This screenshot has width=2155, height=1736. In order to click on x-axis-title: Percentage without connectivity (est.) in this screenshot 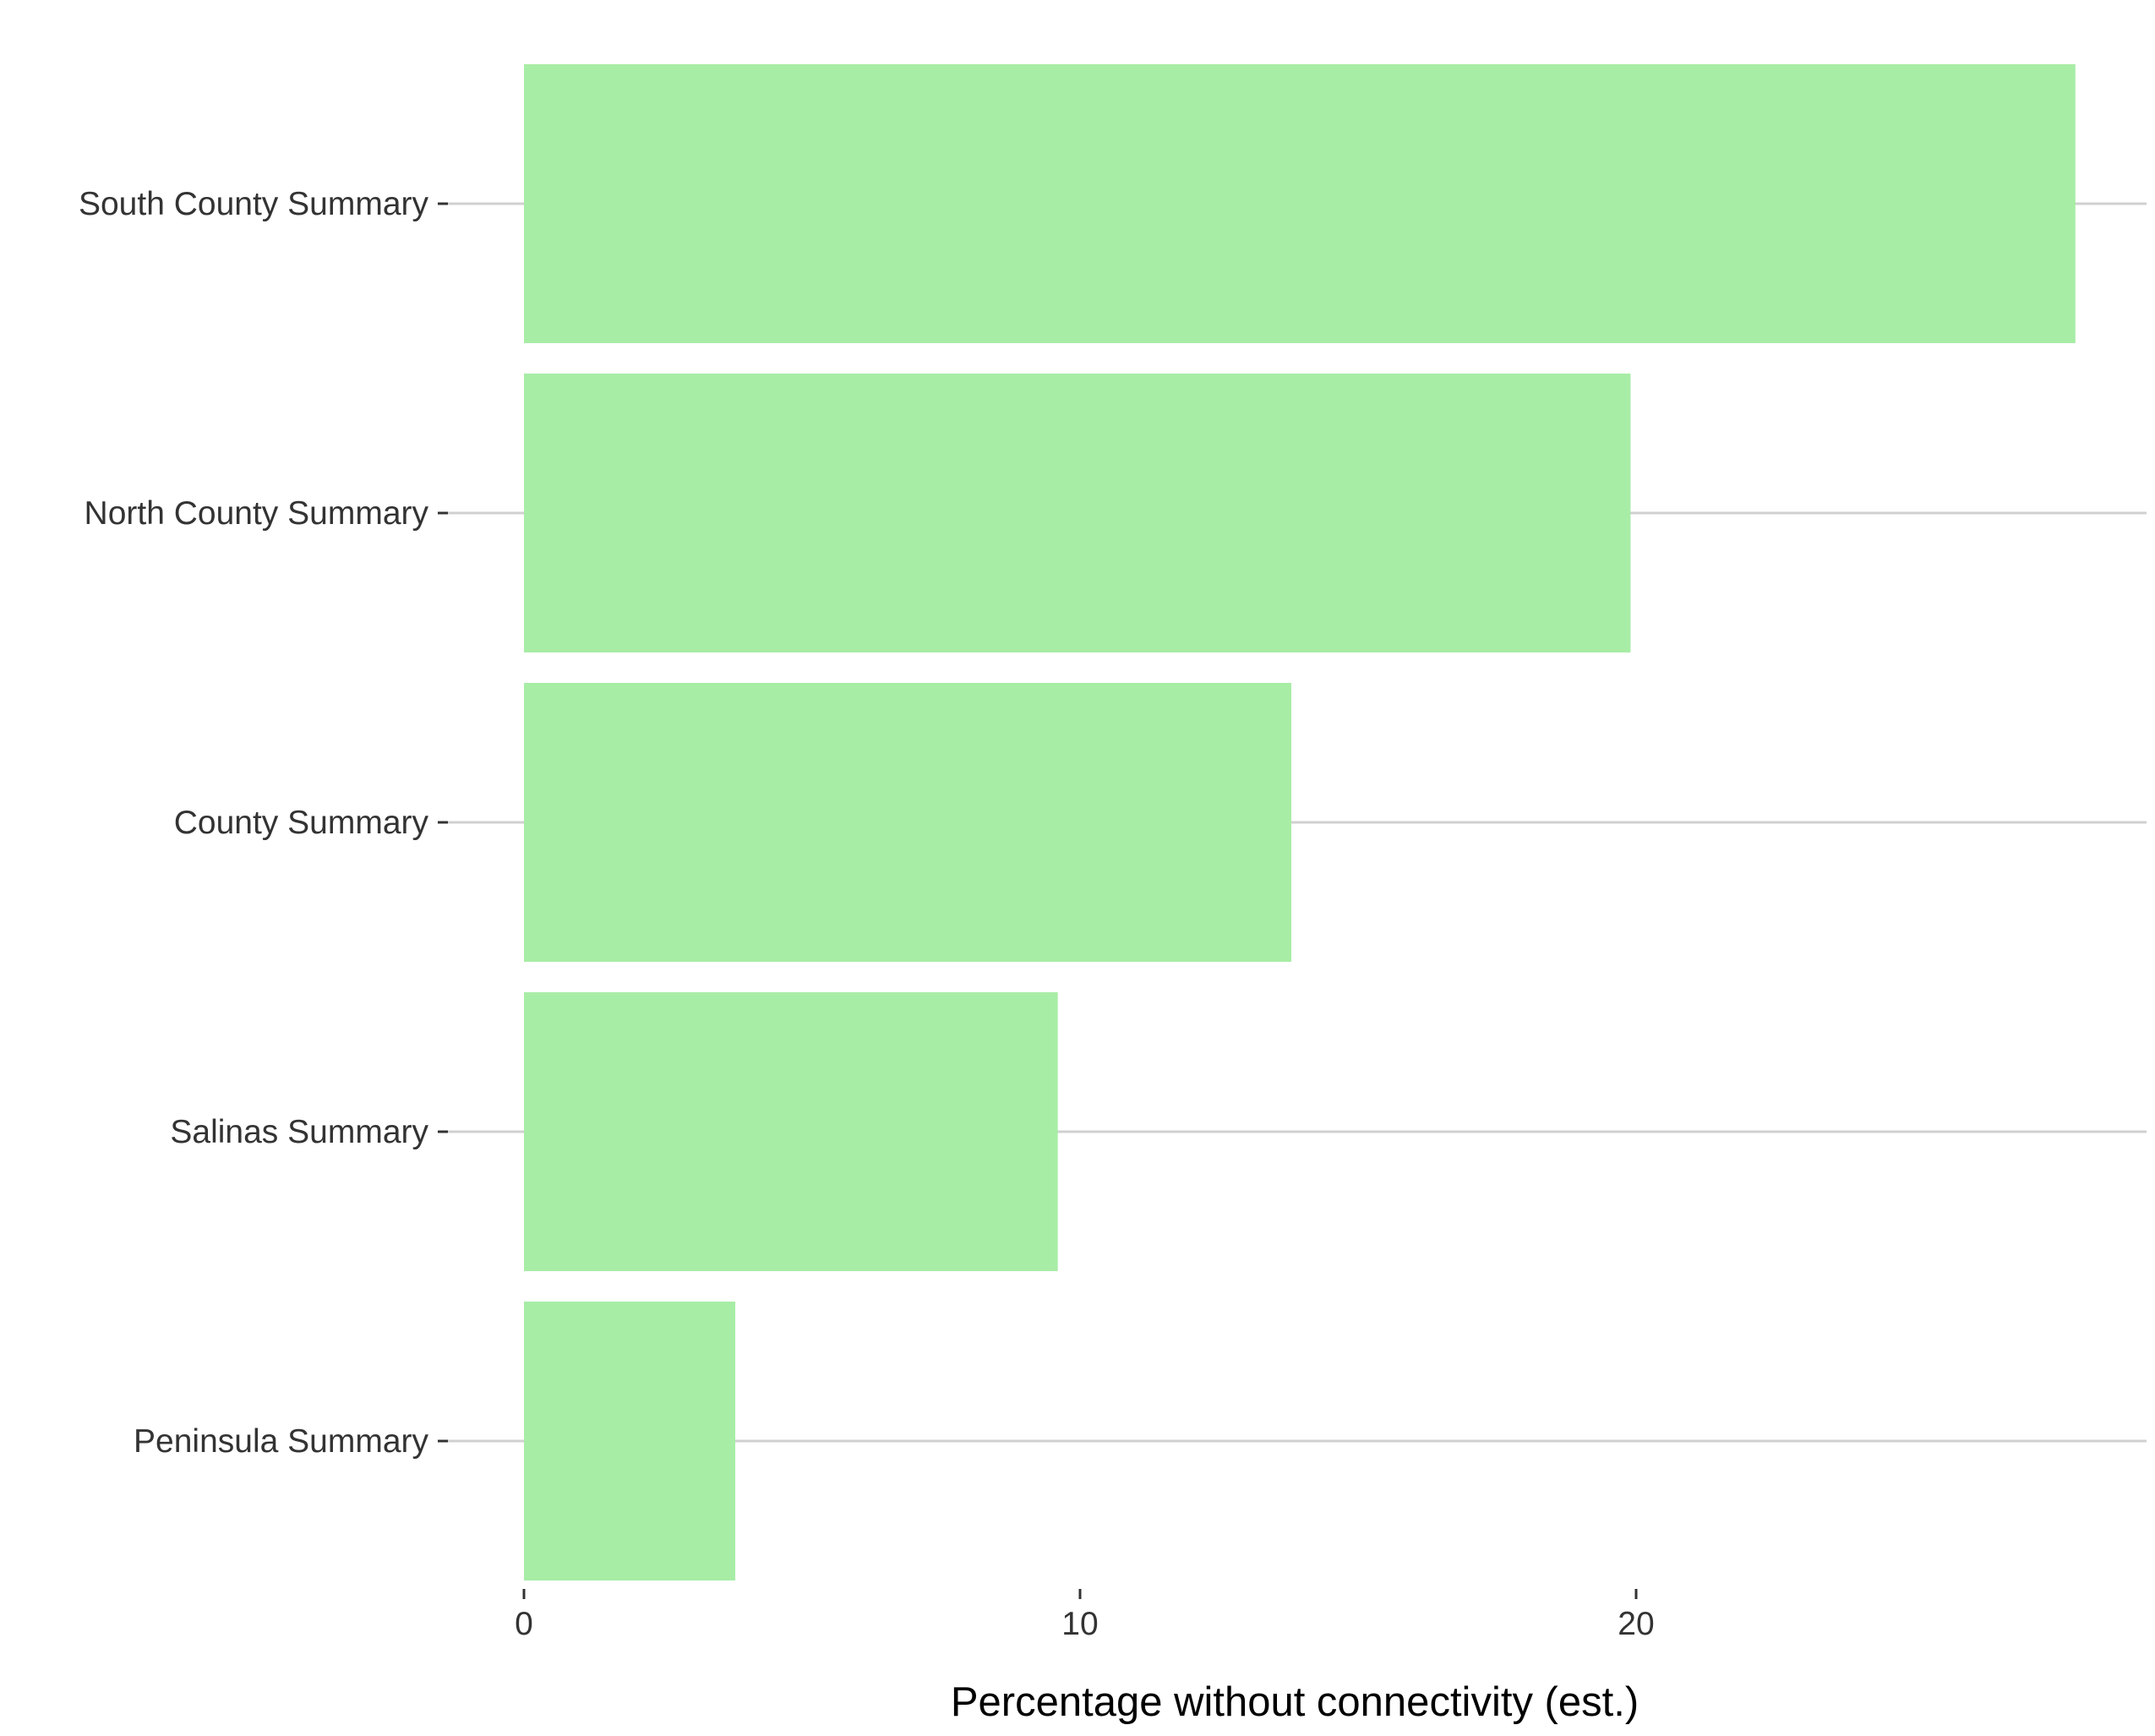, I will do `click(1295, 1702)`.